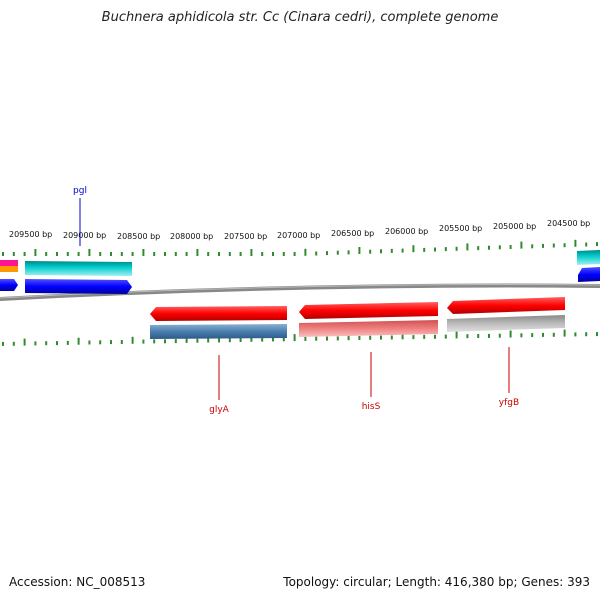 The width and height of the screenshot is (600, 600). Describe the element at coordinates (509, 403) in the screenshot. I see `gene-label-yfgB: yfgB` at that location.